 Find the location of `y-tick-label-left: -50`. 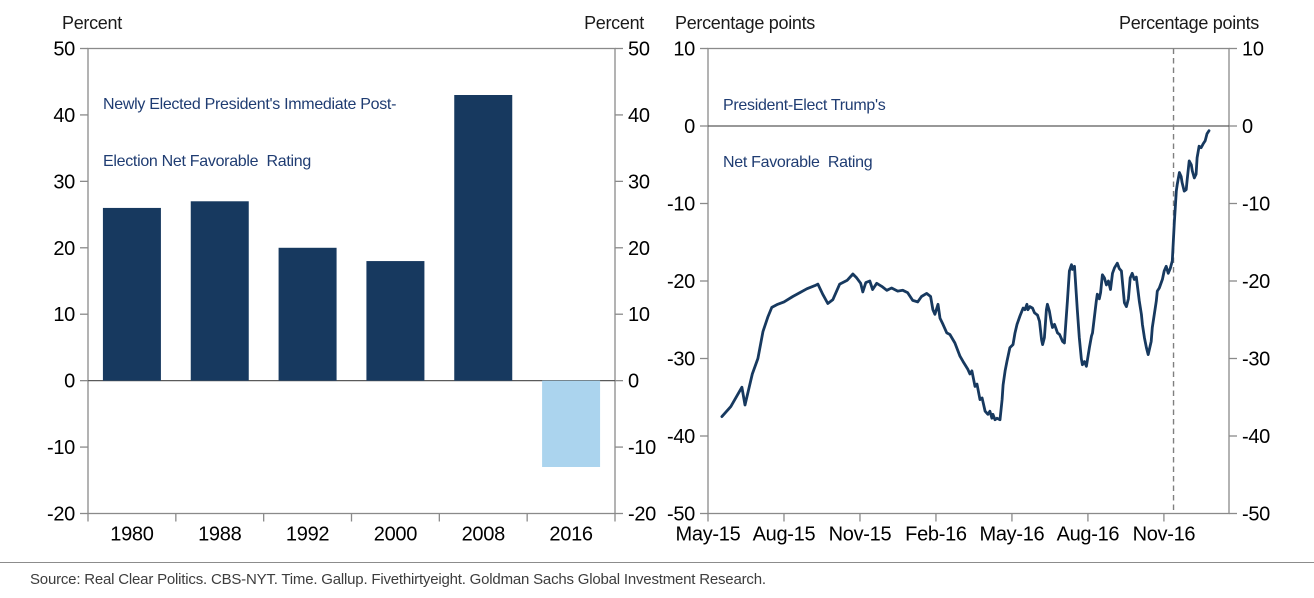

y-tick-label-left: -50 is located at coordinates (681, 515).